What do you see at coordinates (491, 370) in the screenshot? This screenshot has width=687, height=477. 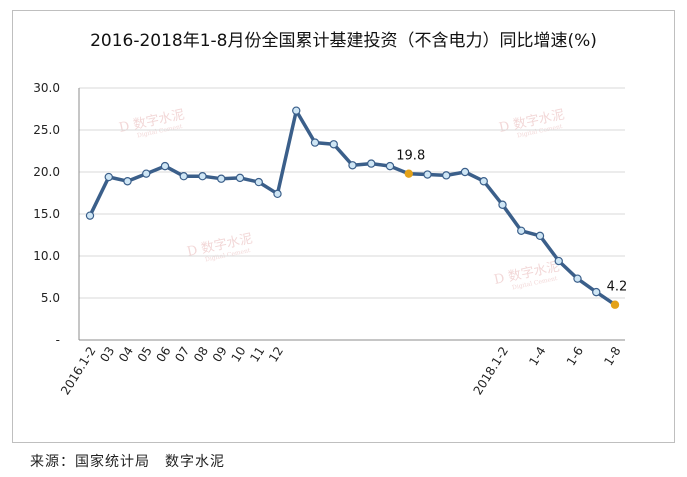 I see `x-tick-label: 2018.1-2` at bounding box center [491, 370].